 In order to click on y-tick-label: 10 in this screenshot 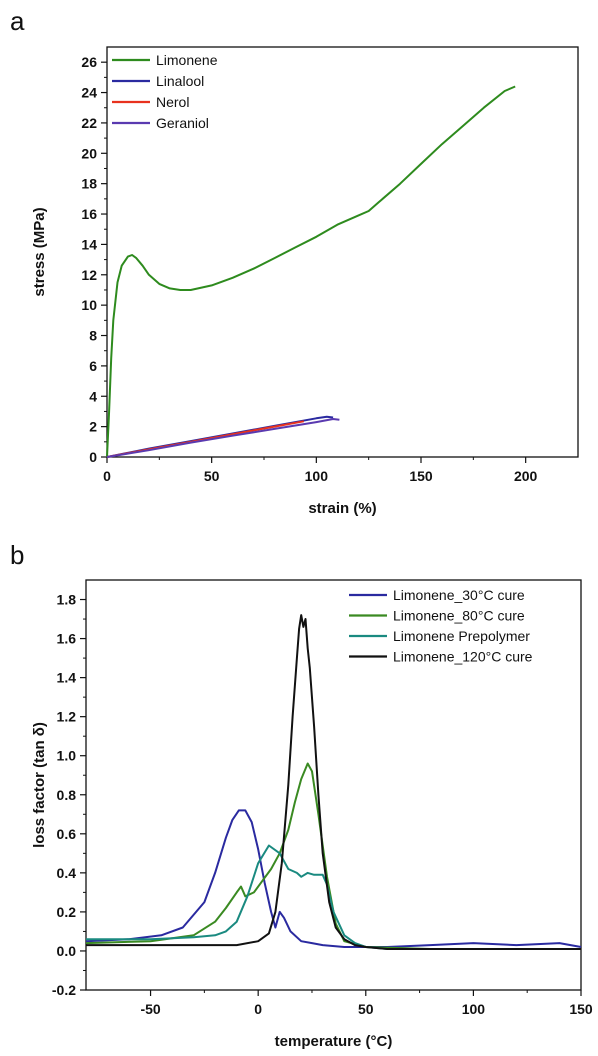, I will do `click(89, 305)`.